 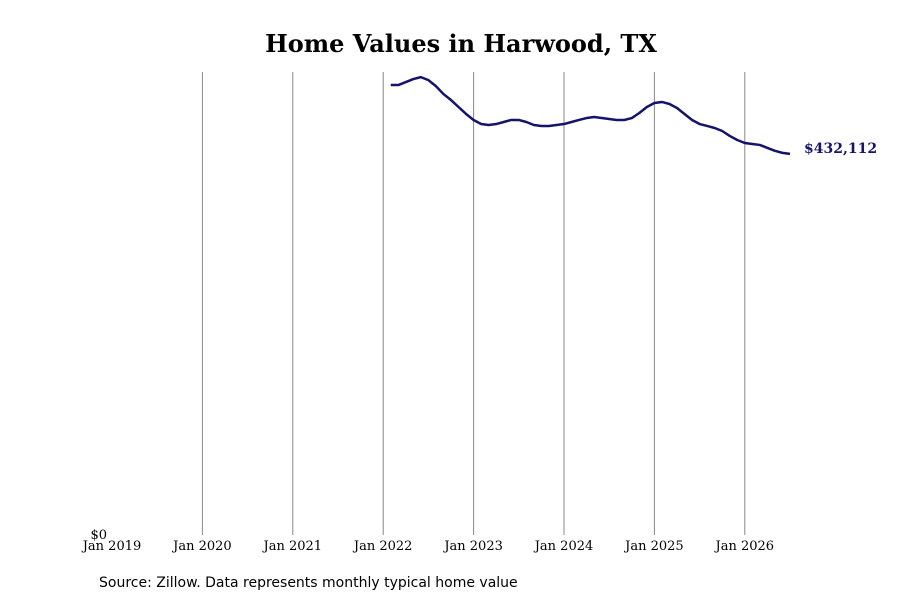 What do you see at coordinates (461, 43) in the screenshot?
I see `chart-title: Home Values in Harwood, TX` at bounding box center [461, 43].